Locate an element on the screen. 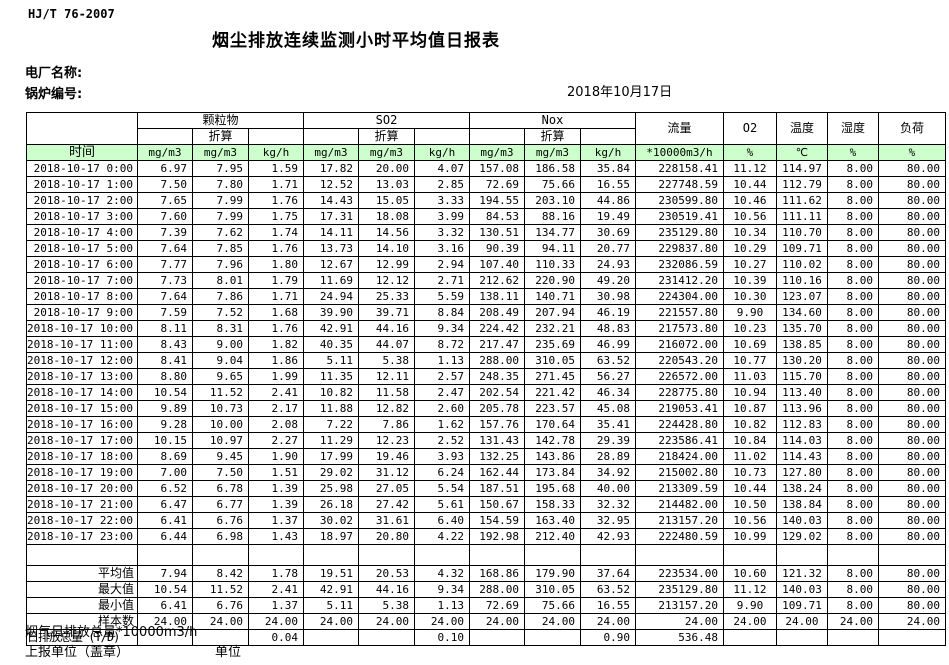 Image resolution: width=949 pixels, height=665 pixels. value-cell: 39.90 is located at coordinates (330, 312).